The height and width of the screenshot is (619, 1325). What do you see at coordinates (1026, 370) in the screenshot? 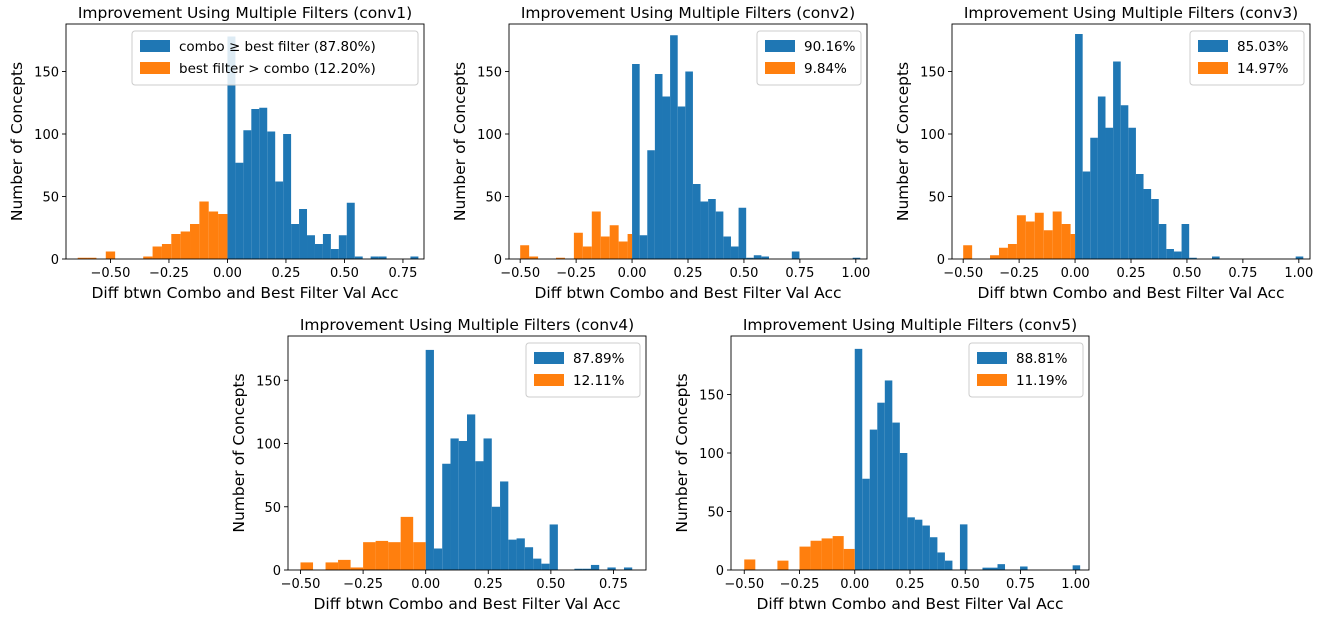
I see `legend: 88.81% 11.19%` at bounding box center [1026, 370].